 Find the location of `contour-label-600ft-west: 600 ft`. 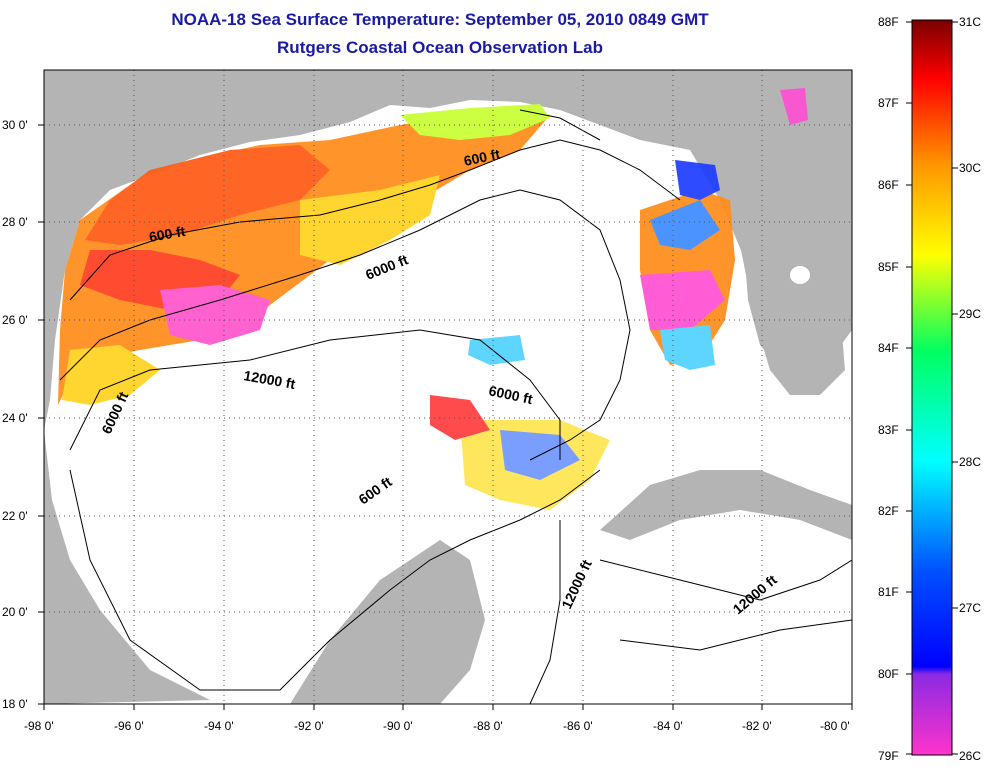

contour-label-600ft-west: 600 ft is located at coordinates (167, 234).